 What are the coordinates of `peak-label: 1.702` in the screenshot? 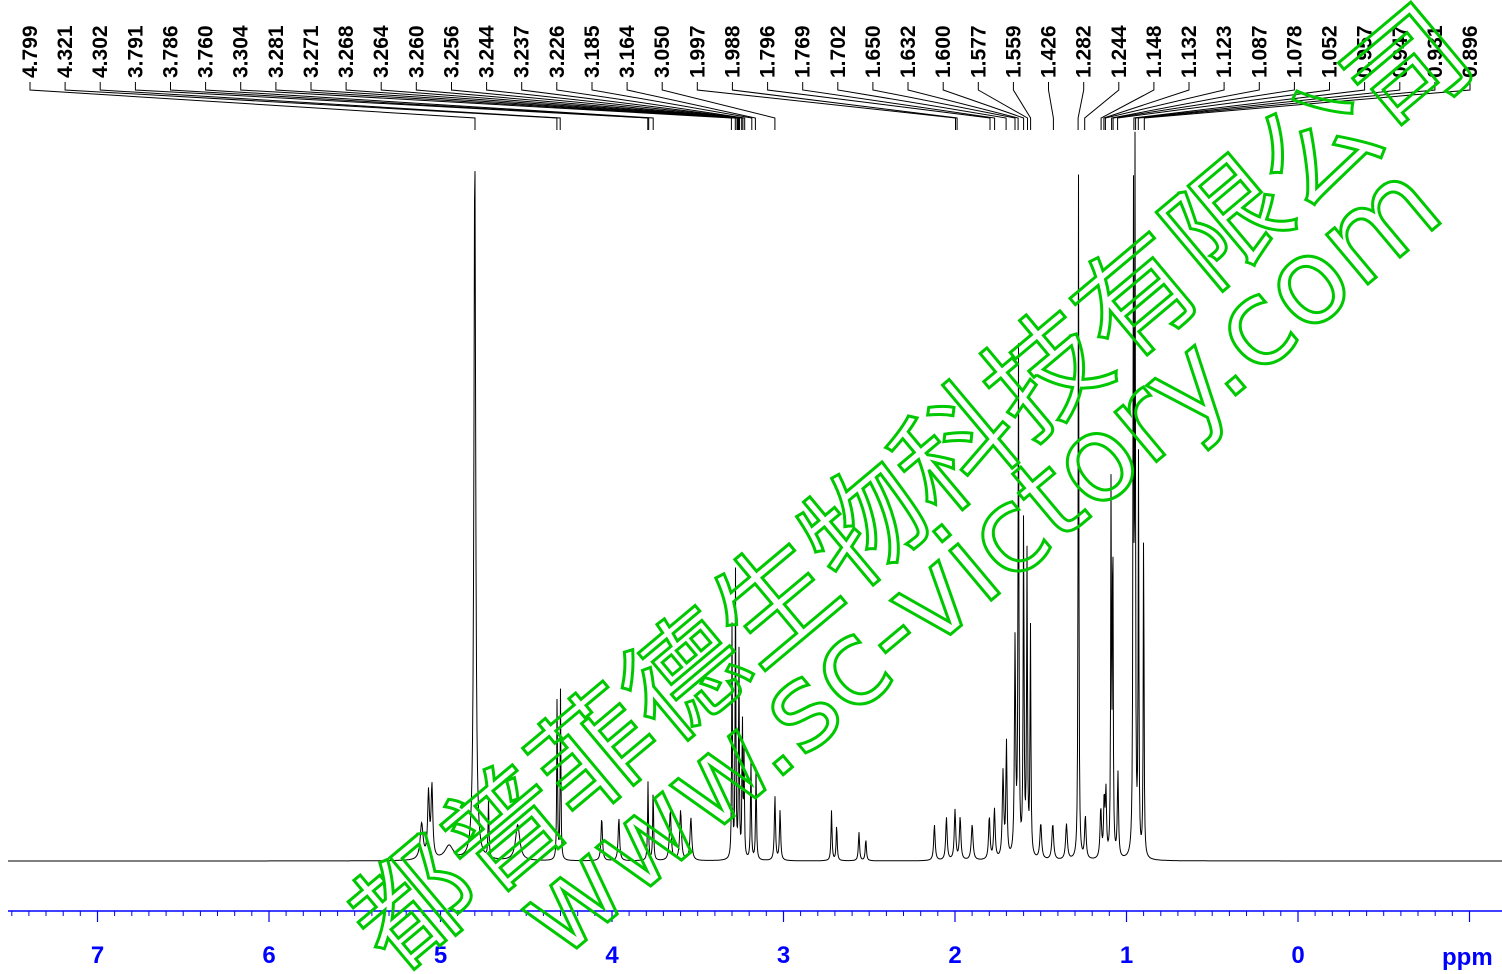 It's located at (838, 51).